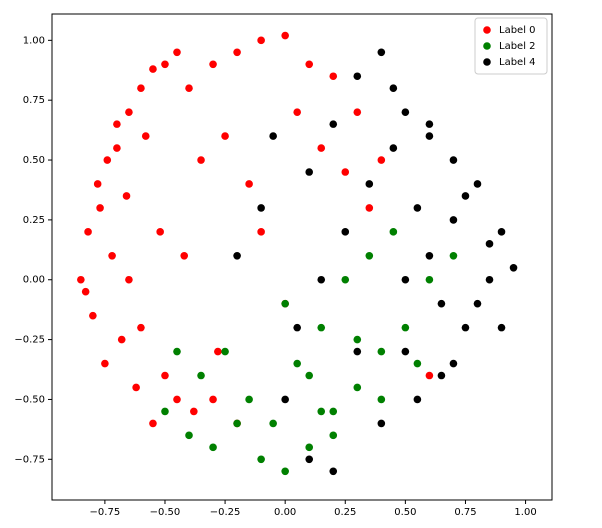 This screenshot has width=602, height=528. What do you see at coordinates (487, 62) in the screenshot?
I see `legend-marker` at bounding box center [487, 62].